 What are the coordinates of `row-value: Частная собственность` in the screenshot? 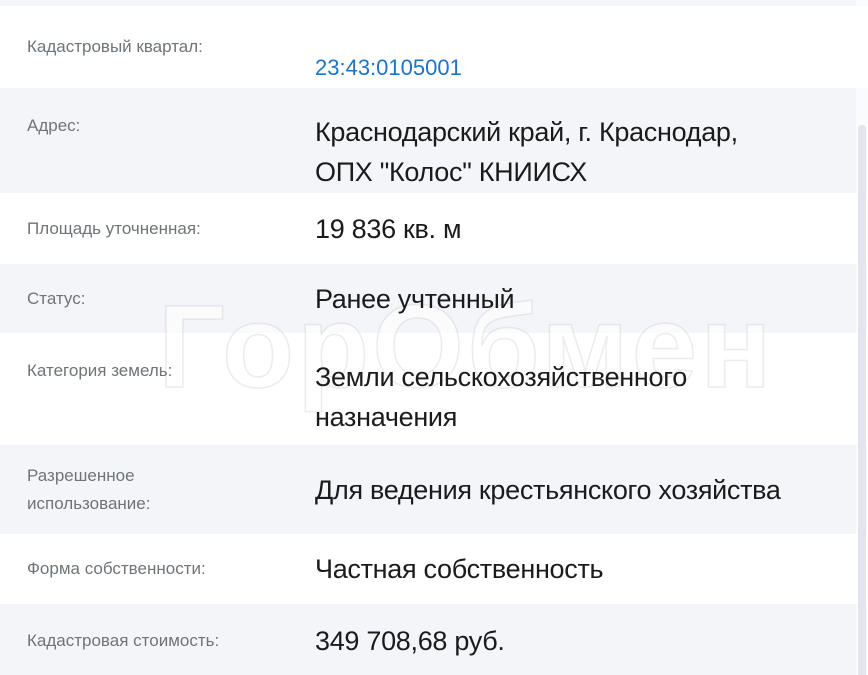 It's located at (459, 569).